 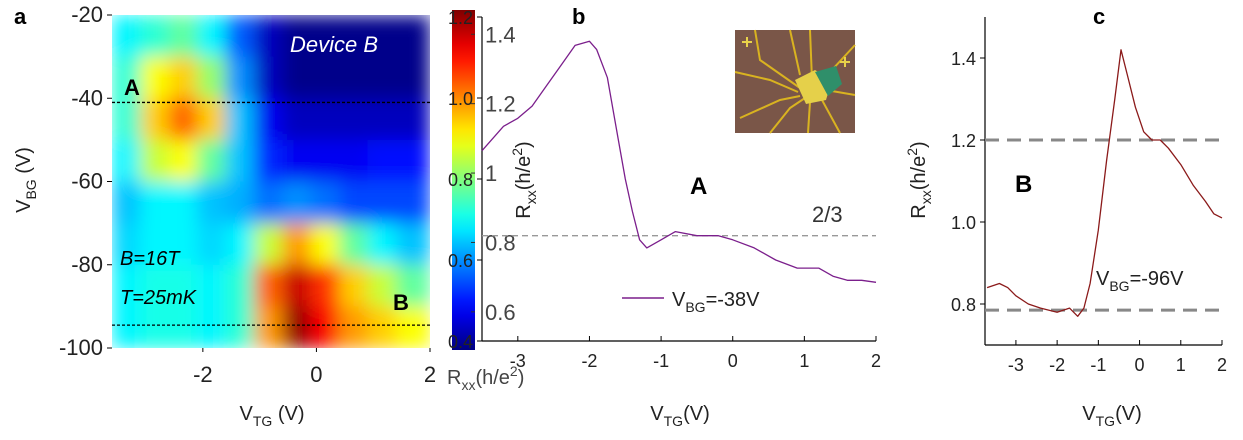 I want to click on x-tick-label: -2, so click(x=203, y=374).